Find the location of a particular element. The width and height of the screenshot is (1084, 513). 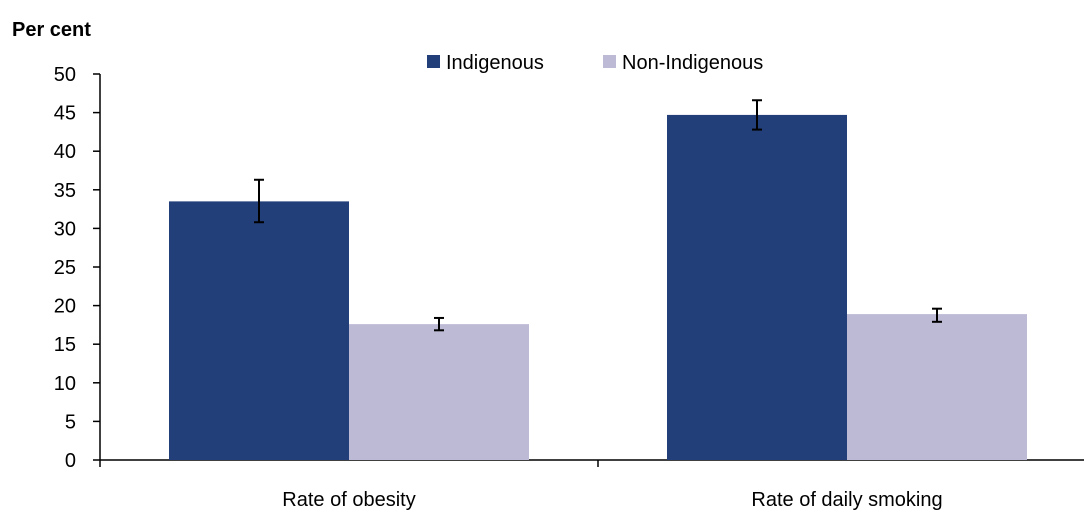

legend: Indigenous Non-Indigenous is located at coordinates (595, 63).